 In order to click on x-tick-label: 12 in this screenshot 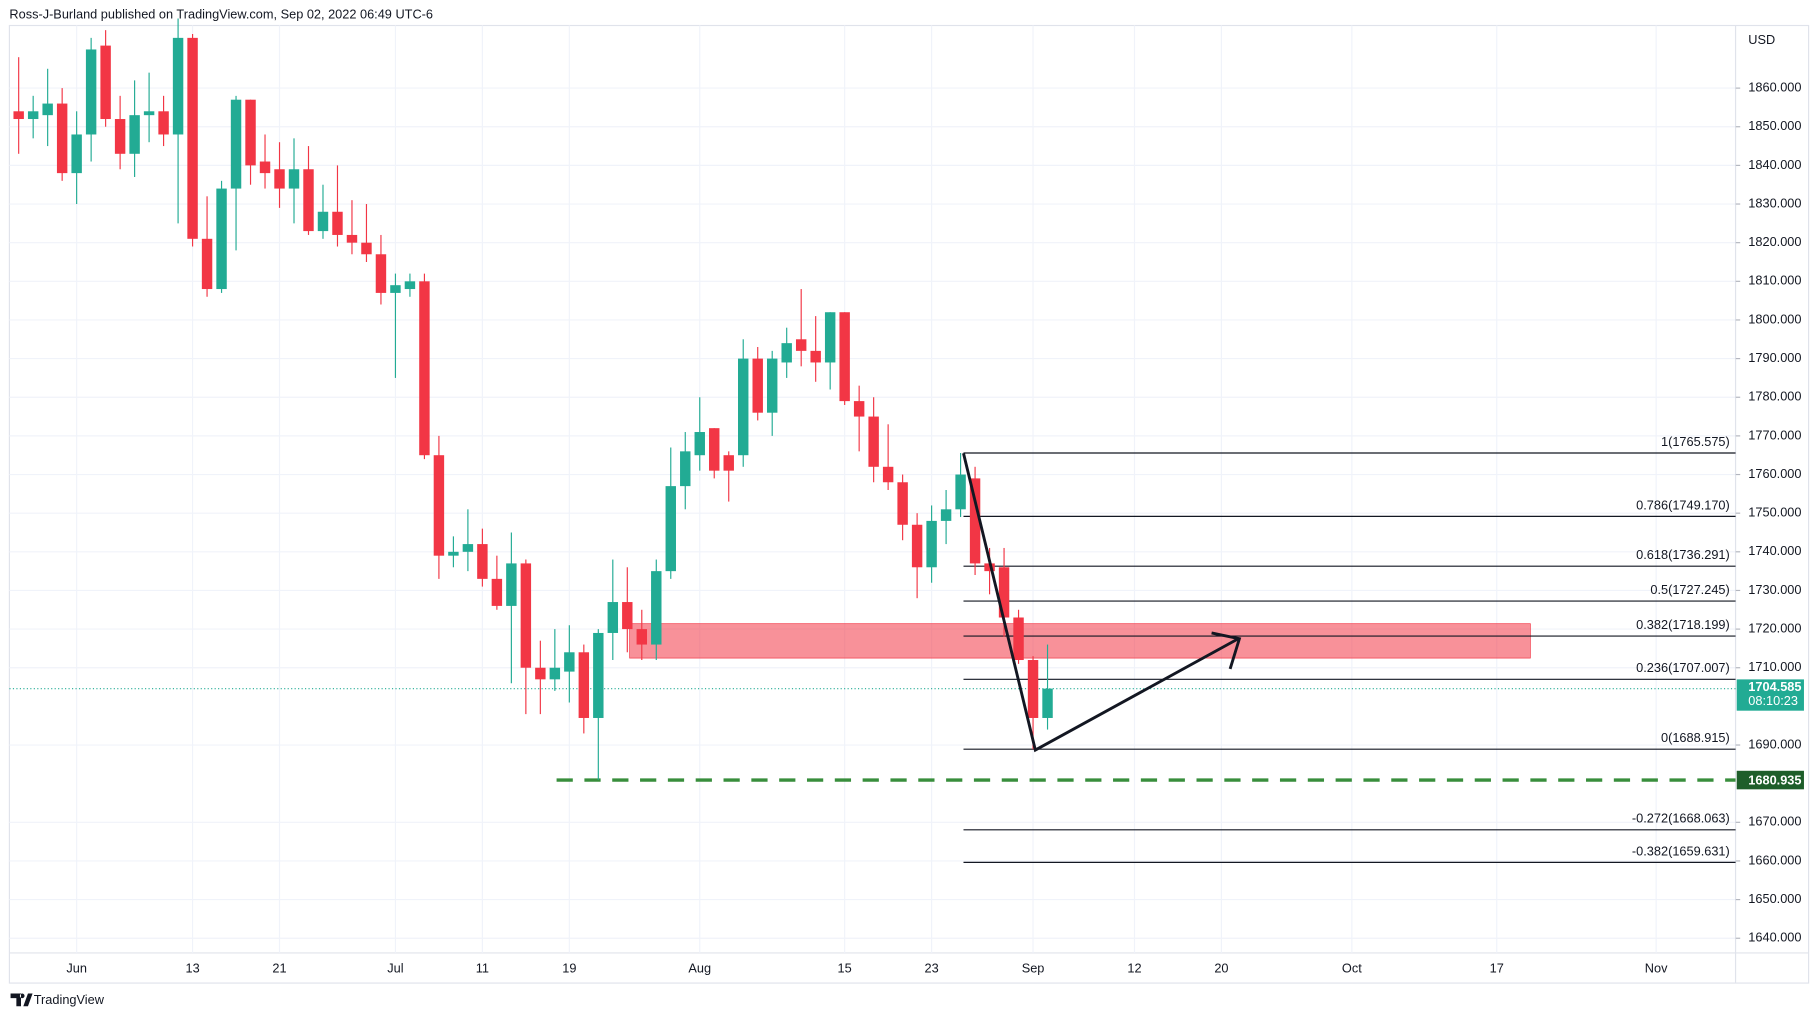, I will do `click(1134, 968)`.